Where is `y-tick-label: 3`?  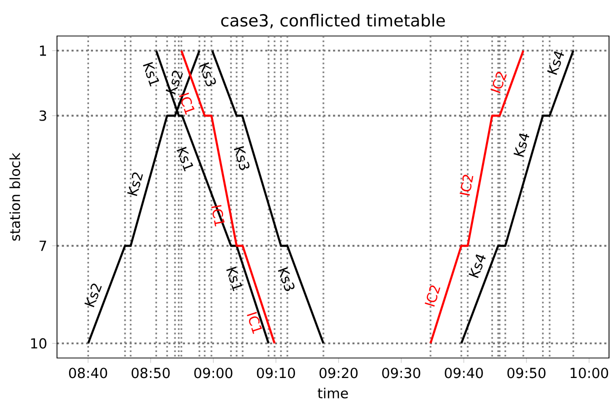 y-tick-label: 3 is located at coordinates (43, 115).